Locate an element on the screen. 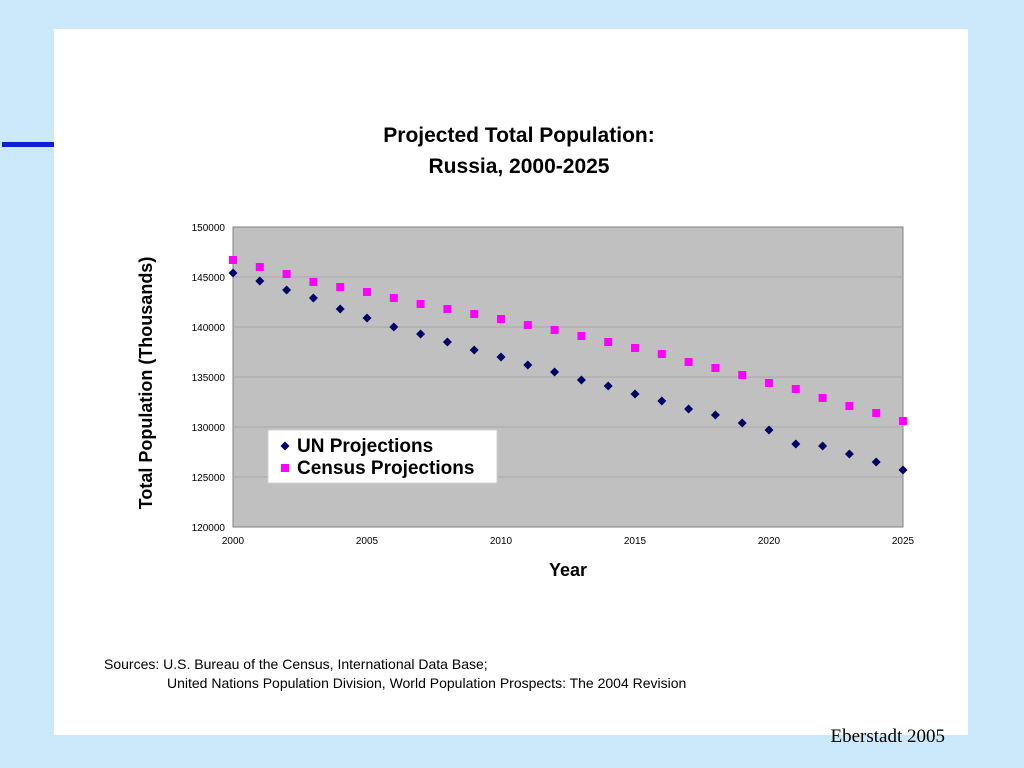 Image resolution: width=1024 pixels, height=768 pixels. x-tick-label: 2000 is located at coordinates (233, 541).